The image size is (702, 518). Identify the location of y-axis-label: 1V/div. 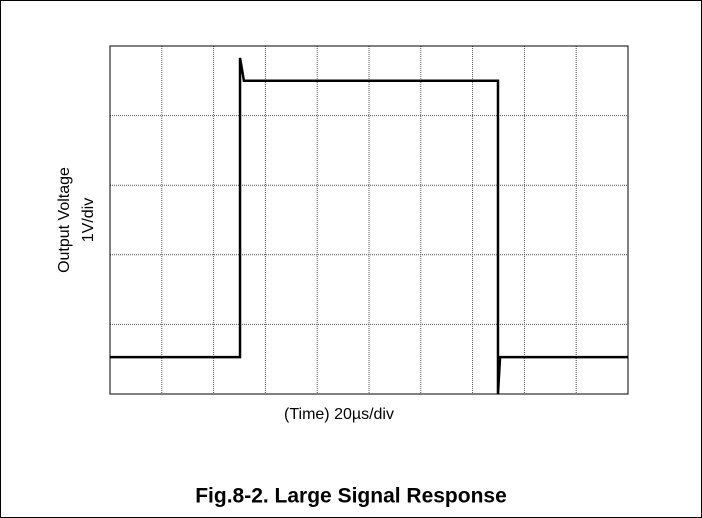
(88, 220).